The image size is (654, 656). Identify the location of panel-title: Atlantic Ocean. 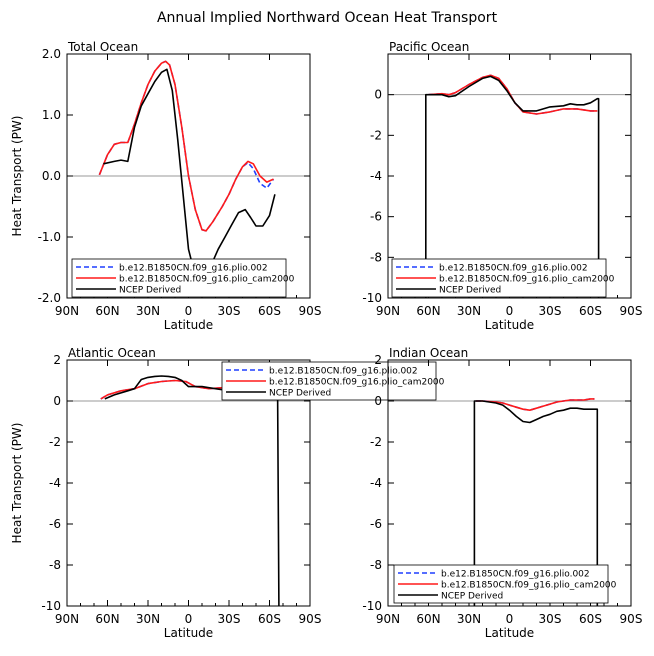
(112, 353).